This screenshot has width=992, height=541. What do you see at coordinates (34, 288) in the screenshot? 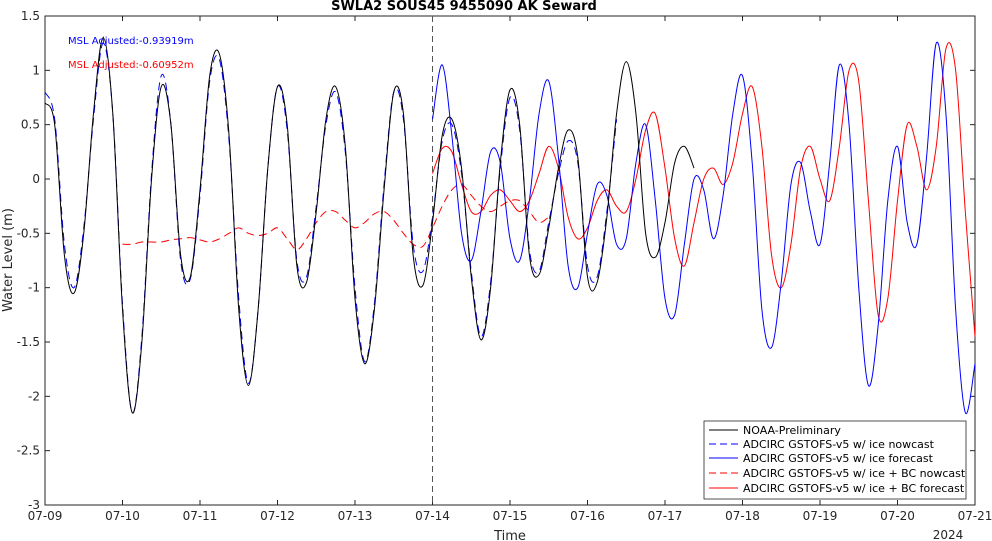
I see `y-tick-label: -1` at bounding box center [34, 288].